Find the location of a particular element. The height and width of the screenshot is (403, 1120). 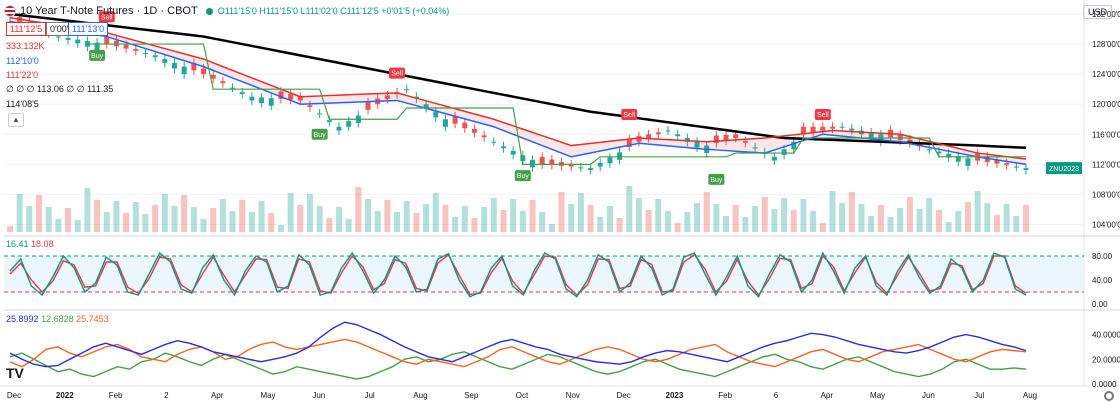

price-tick-label: 128'00'0 is located at coordinates (1106, 44).